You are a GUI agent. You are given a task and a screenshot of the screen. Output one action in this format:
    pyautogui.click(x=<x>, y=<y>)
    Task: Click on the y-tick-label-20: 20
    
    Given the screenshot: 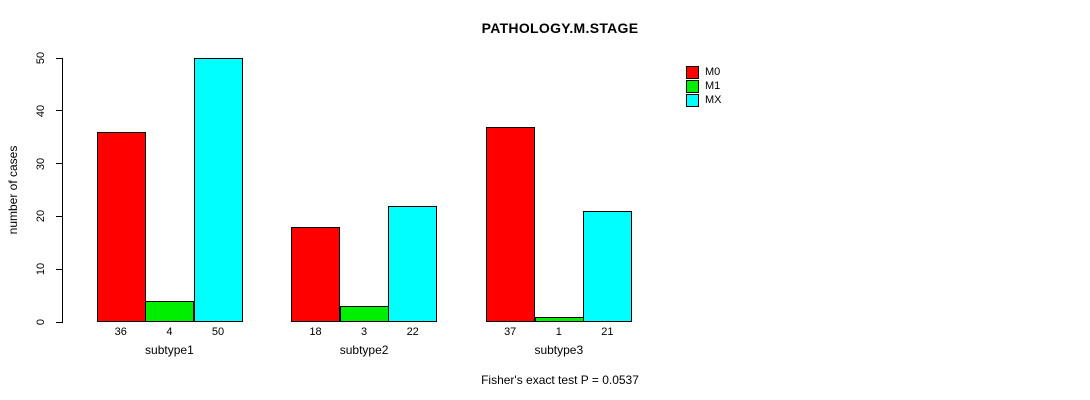 What is the action you would take?
    pyautogui.click(x=41, y=216)
    